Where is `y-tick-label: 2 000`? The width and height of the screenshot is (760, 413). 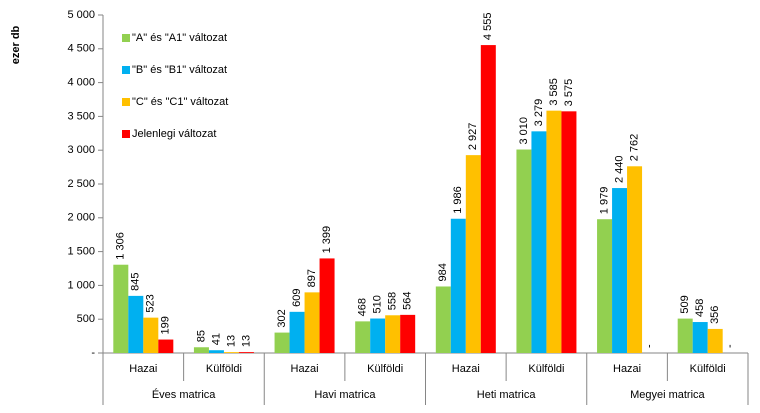
y-tick-label: 2 000 is located at coordinates (81, 218).